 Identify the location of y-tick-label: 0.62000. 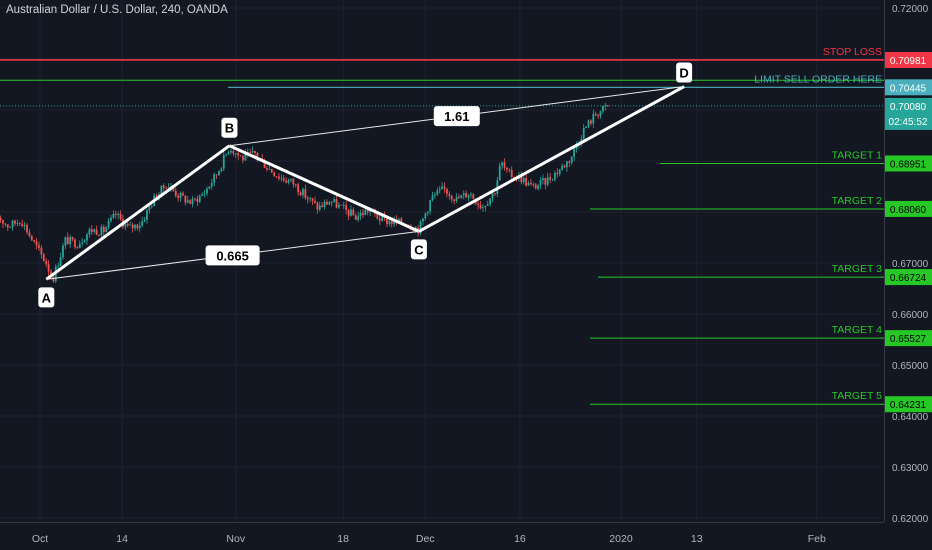
(910, 519).